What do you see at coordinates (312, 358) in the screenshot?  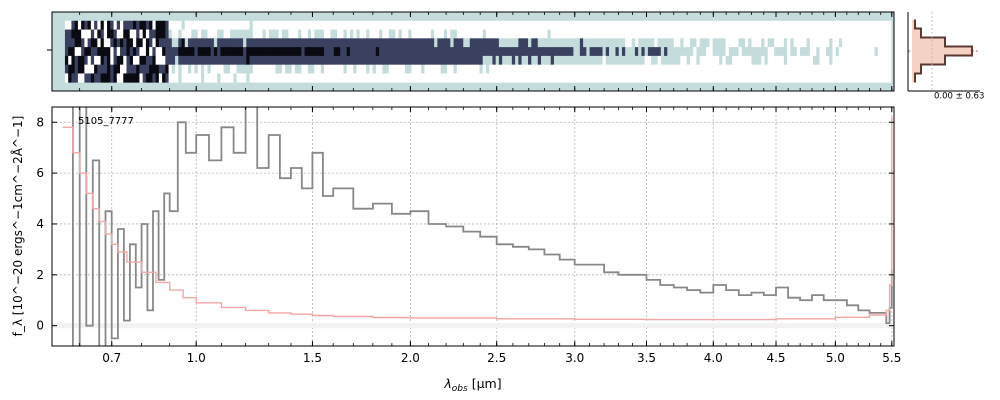 I see `x-tick-label: 1.5` at bounding box center [312, 358].